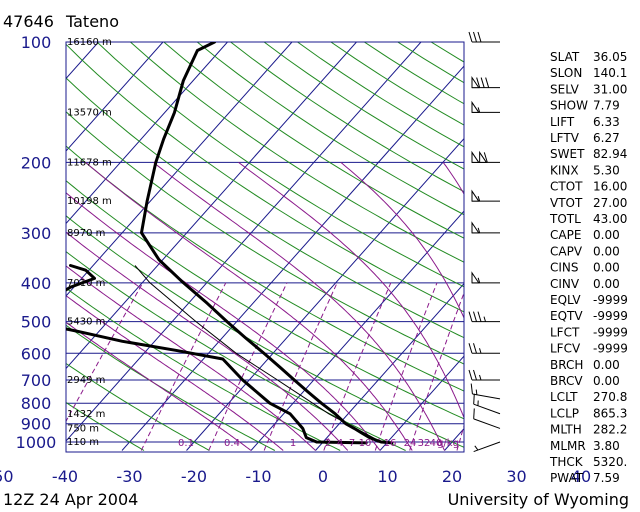 Image resolution: width=640 pixels, height=512 pixels. What do you see at coordinates (565, 332) in the screenshot?
I see `index-name: LFCT` at bounding box center [565, 332].